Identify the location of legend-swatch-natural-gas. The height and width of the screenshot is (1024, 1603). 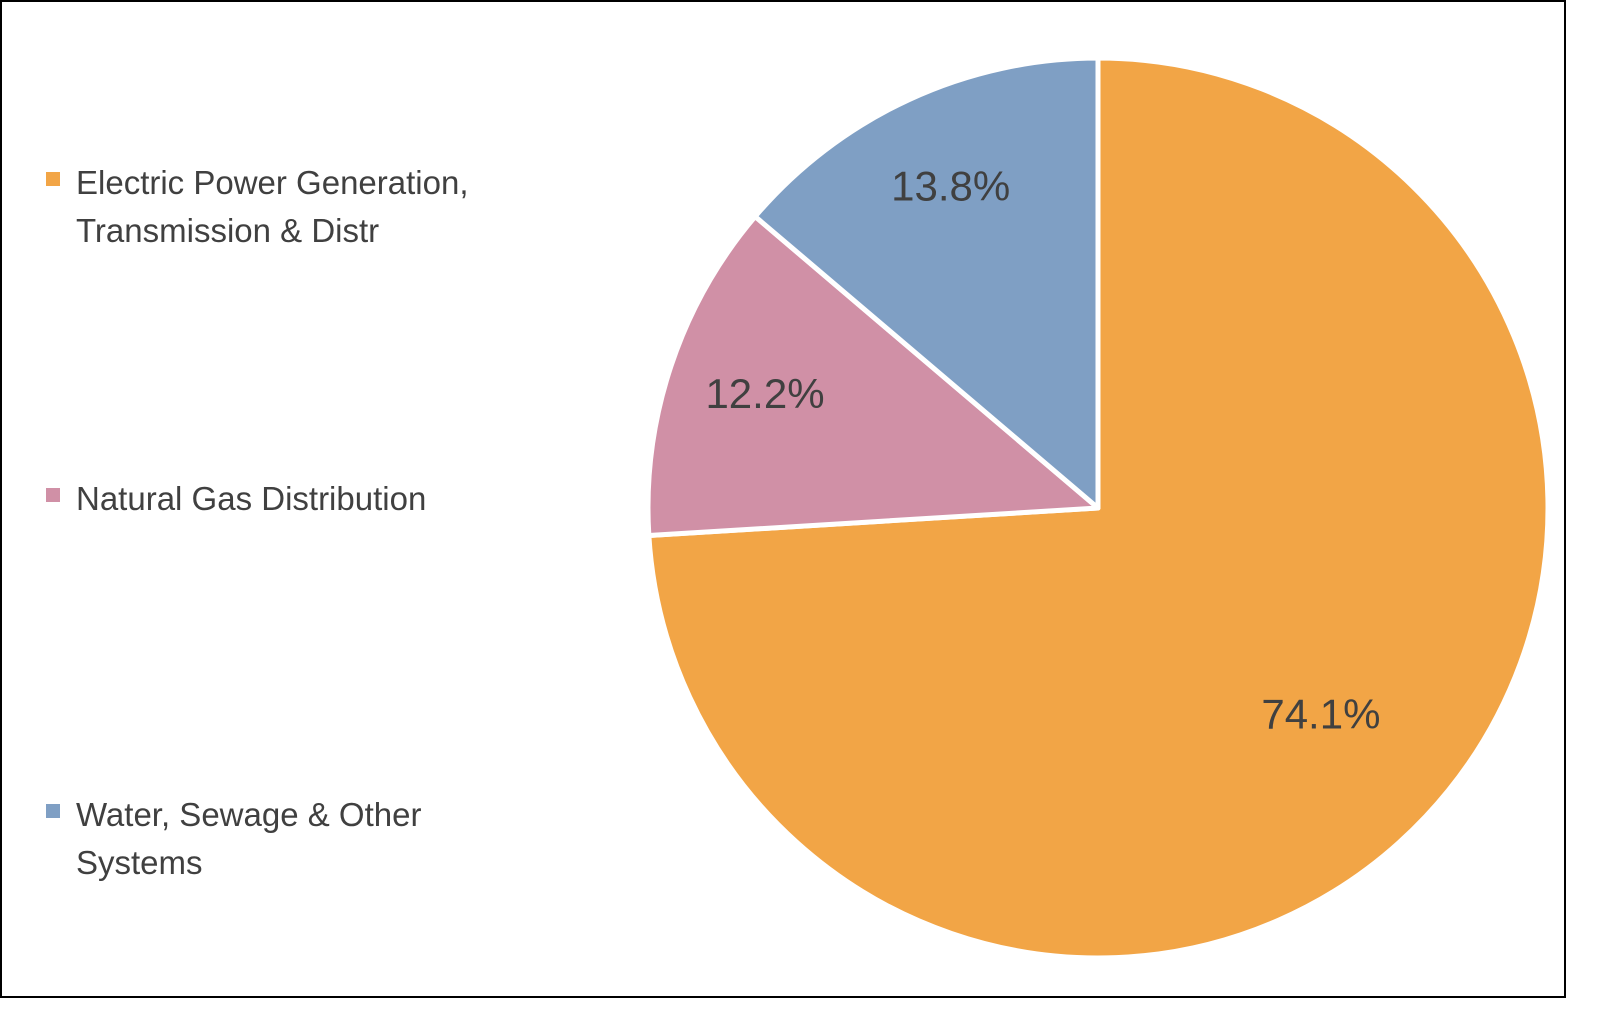
(53, 495).